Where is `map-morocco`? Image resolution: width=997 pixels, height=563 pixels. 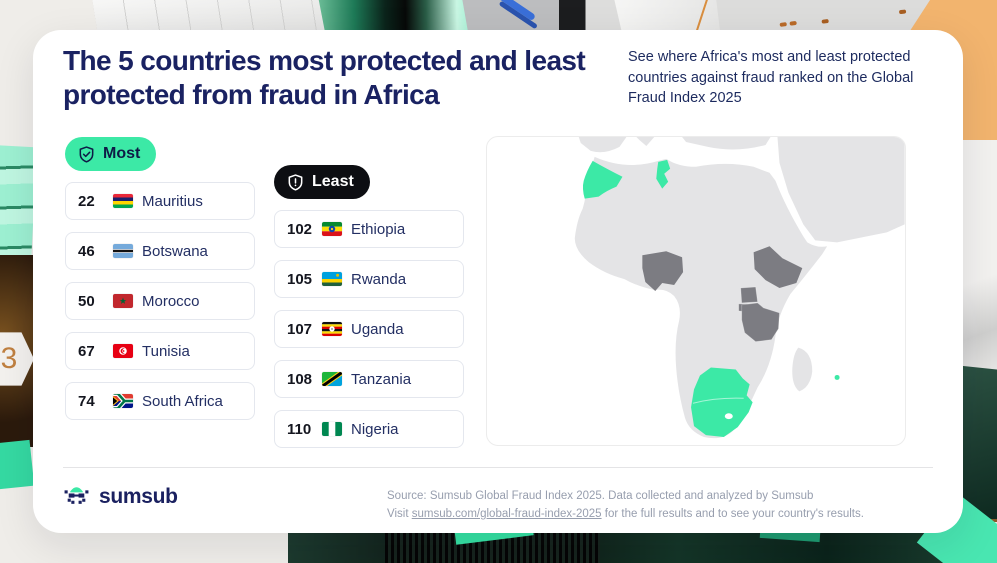
map-morocco is located at coordinates (602, 179).